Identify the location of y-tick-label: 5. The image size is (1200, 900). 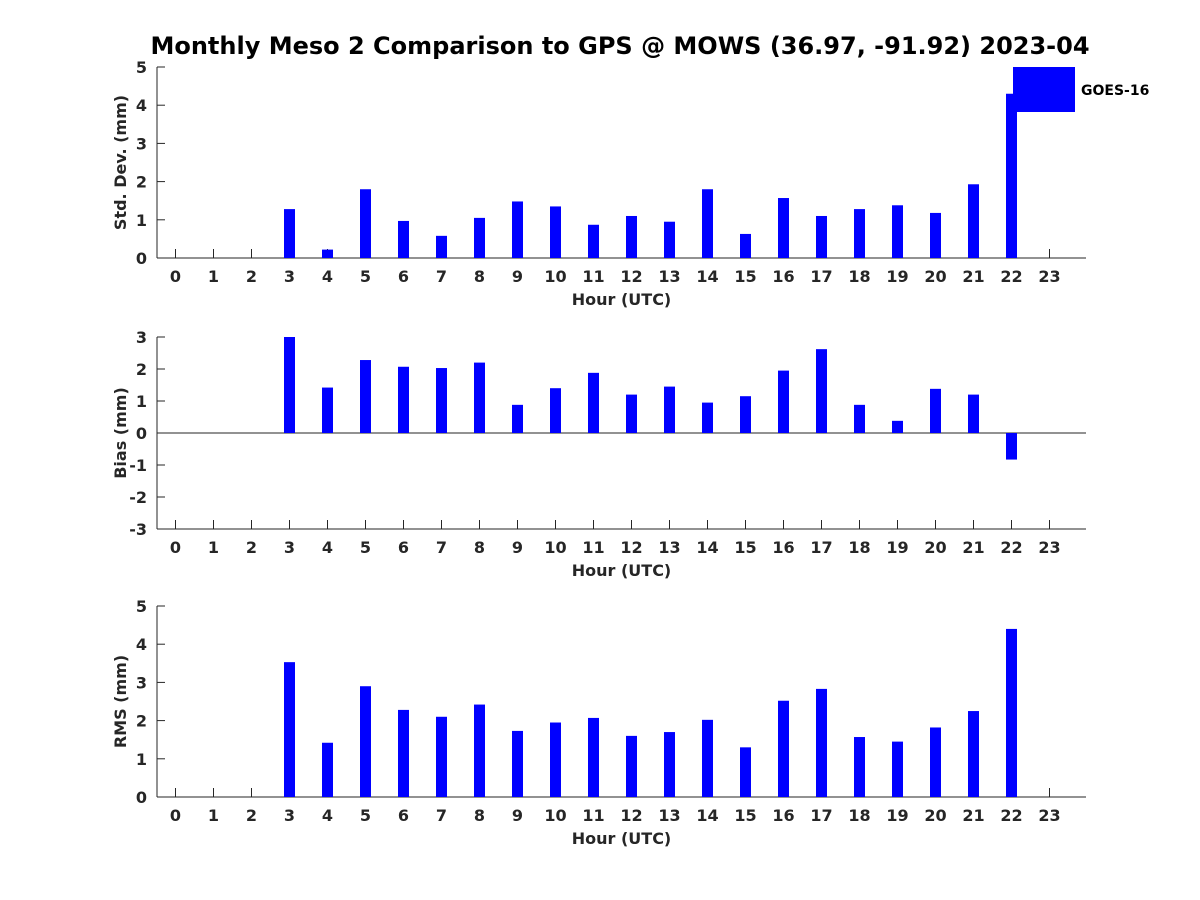
(141, 67).